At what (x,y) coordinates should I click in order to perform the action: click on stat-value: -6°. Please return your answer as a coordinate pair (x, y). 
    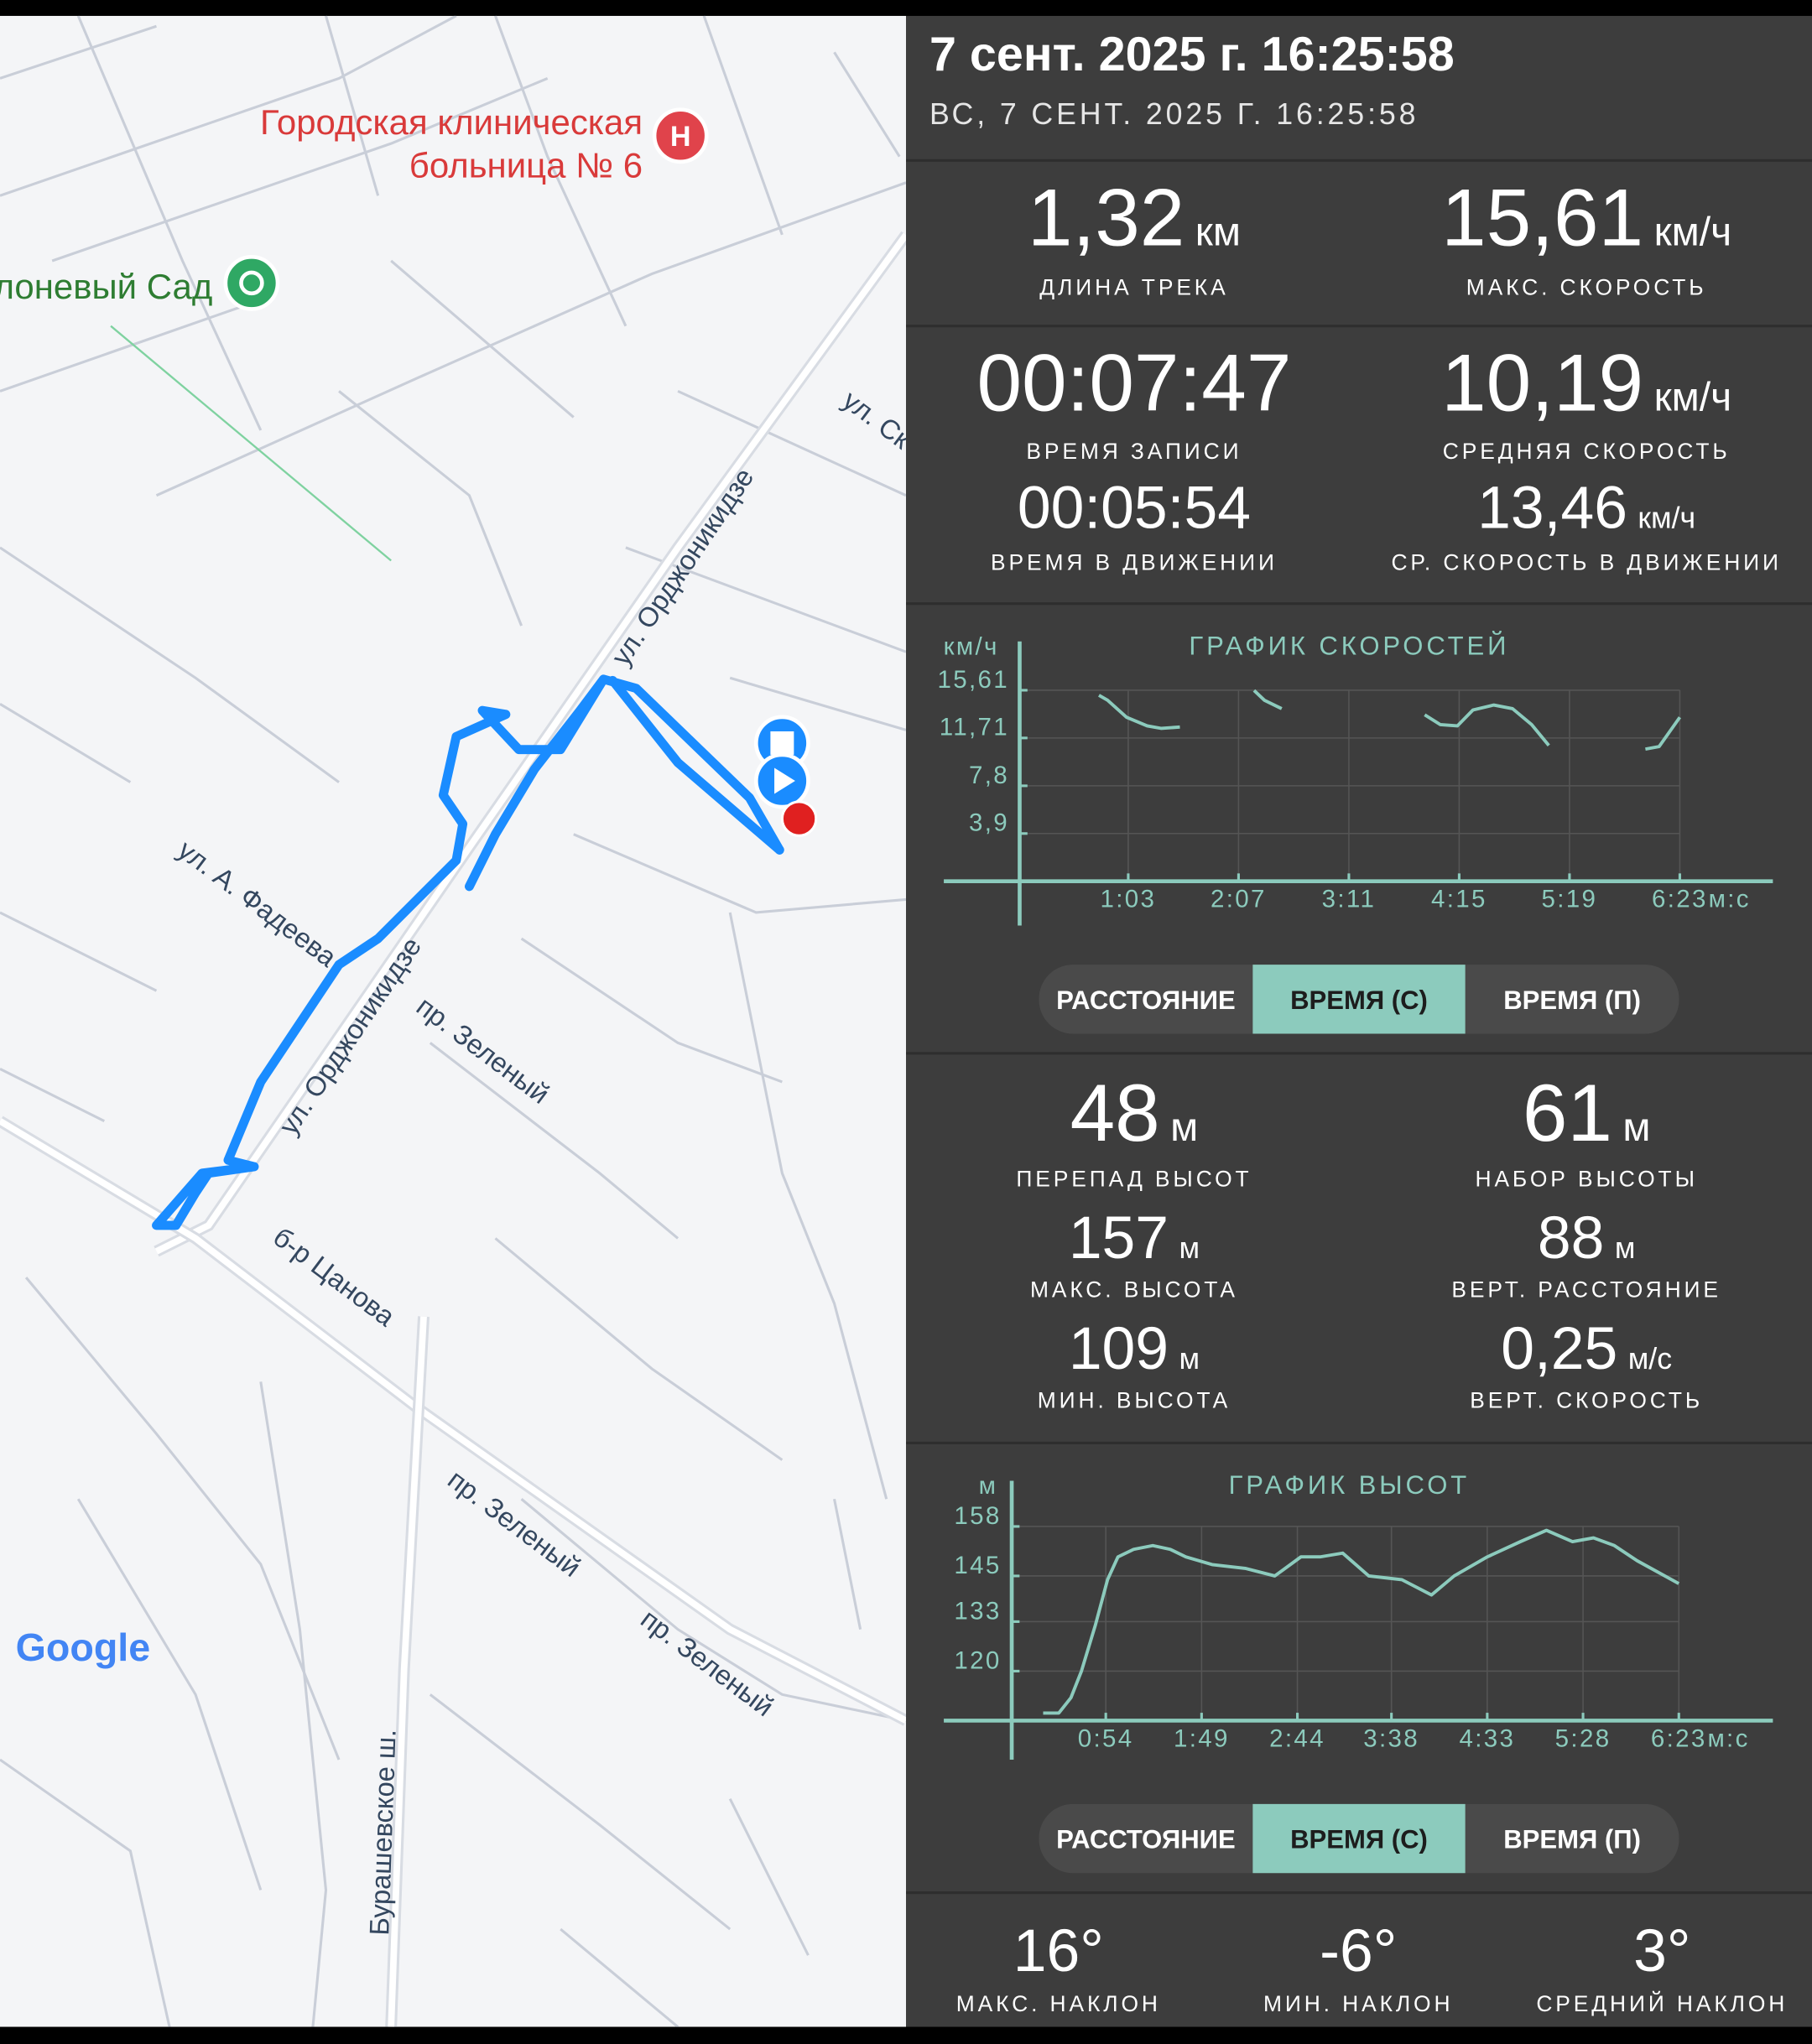
    Looking at the image, I should click on (1358, 1950).